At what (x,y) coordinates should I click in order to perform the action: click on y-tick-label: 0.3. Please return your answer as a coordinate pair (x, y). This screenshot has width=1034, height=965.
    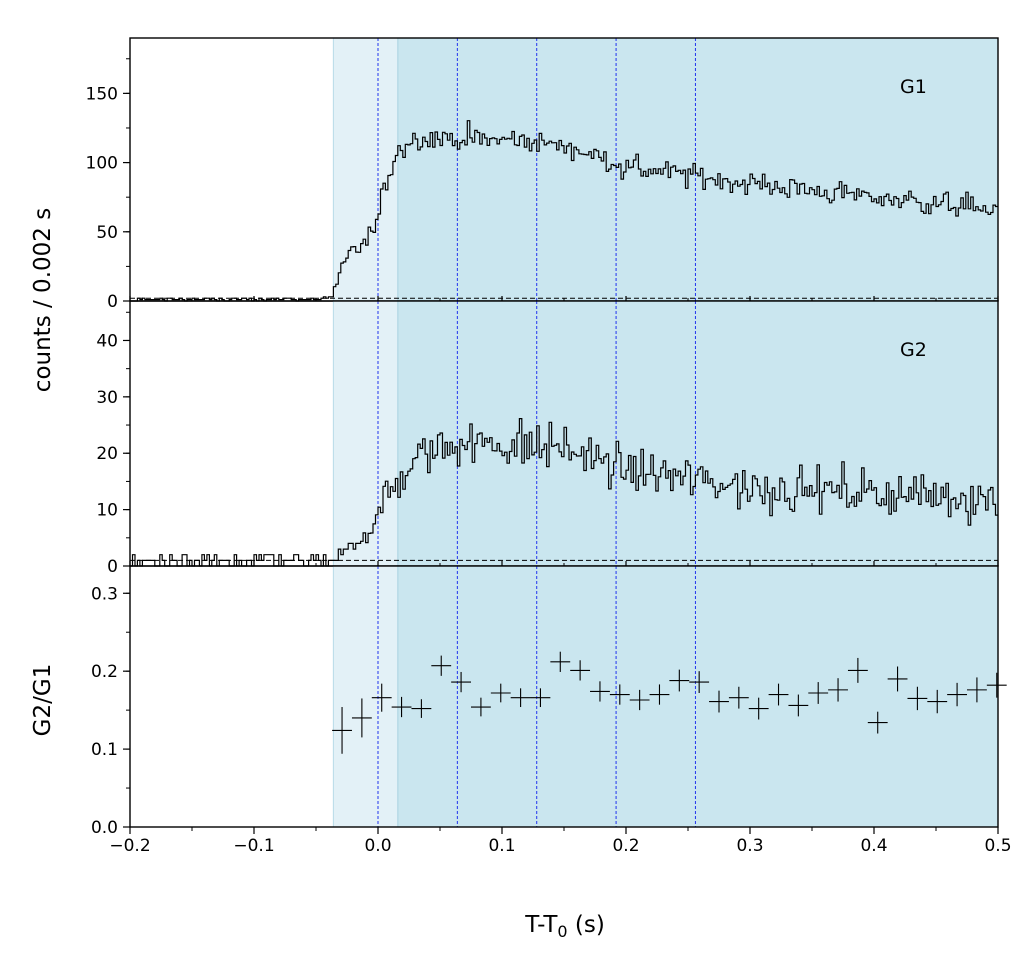
    Looking at the image, I should click on (104, 594).